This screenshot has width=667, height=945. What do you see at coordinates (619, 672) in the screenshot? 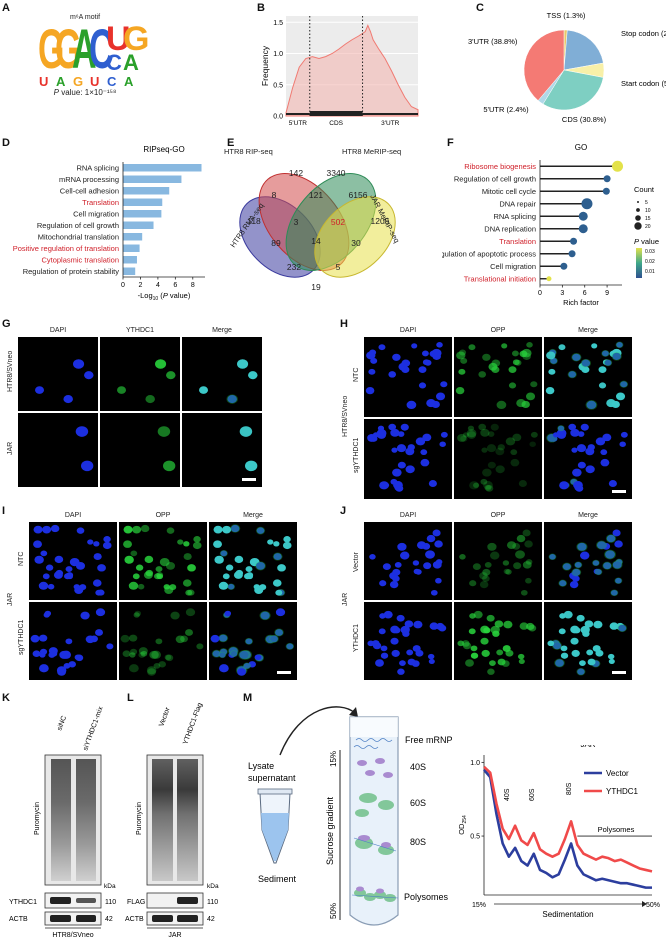
I see `j-scale-bar` at bounding box center [619, 672].